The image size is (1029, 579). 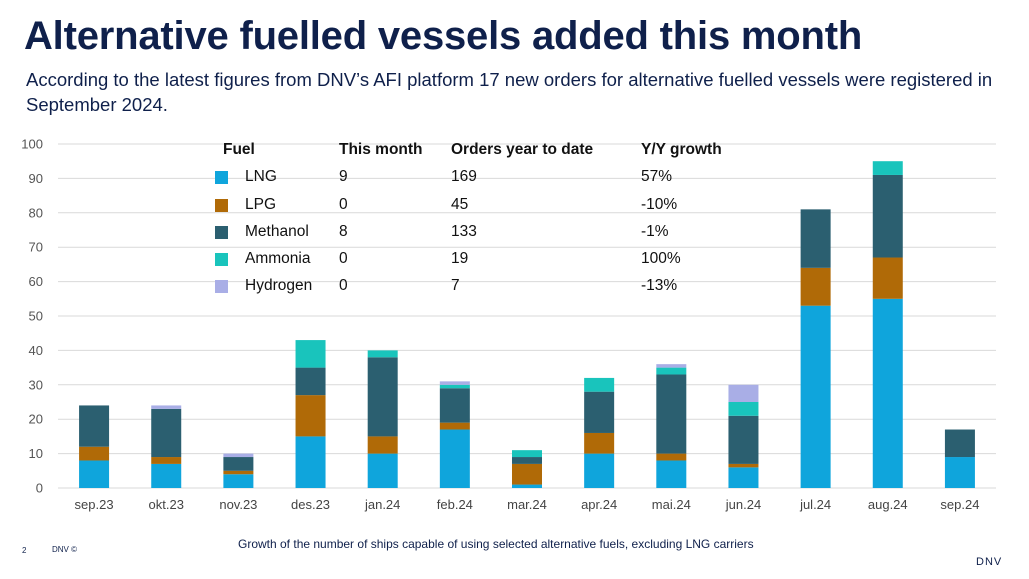 What do you see at coordinates (36, 281) in the screenshot?
I see `y-tick-label: 60` at bounding box center [36, 281].